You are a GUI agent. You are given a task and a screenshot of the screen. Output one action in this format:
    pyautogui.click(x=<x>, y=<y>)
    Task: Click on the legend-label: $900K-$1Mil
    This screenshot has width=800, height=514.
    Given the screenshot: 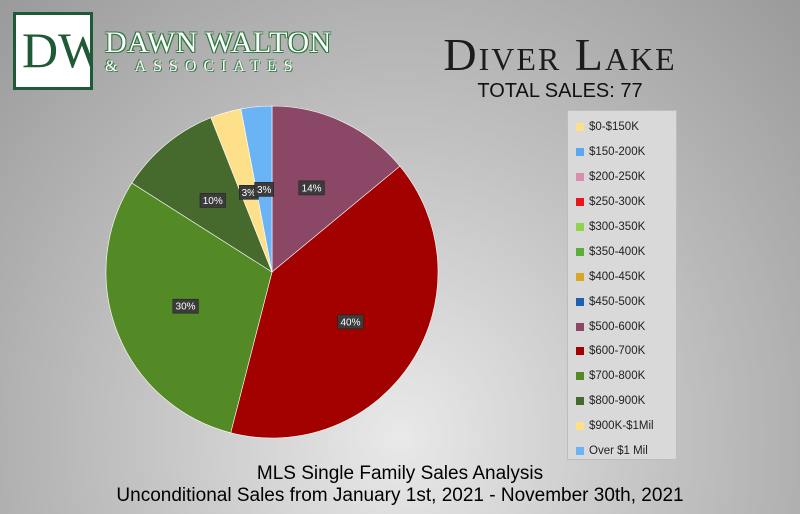 What is the action you would take?
    pyautogui.click(x=621, y=426)
    